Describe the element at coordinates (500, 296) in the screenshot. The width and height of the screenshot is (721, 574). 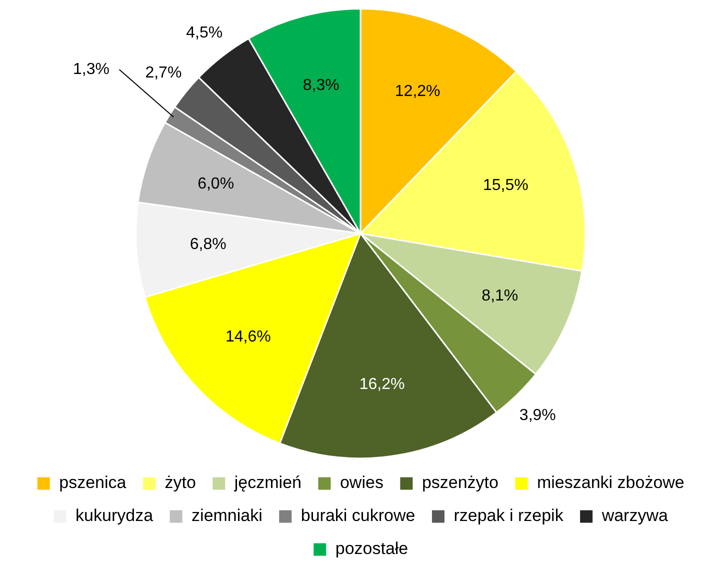
I see `data-label: 8,1%` at that location.